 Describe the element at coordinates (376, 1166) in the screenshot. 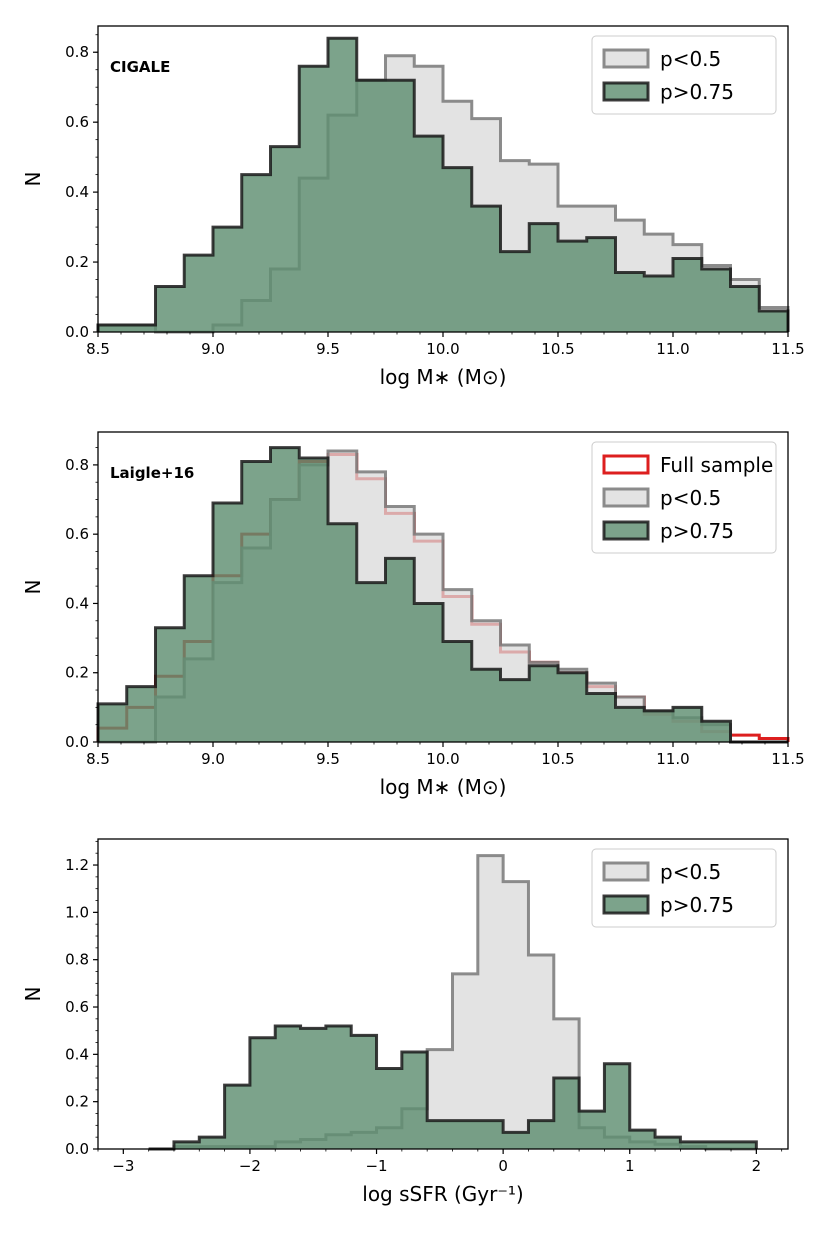

I see `x-tick-label: −1` at that location.